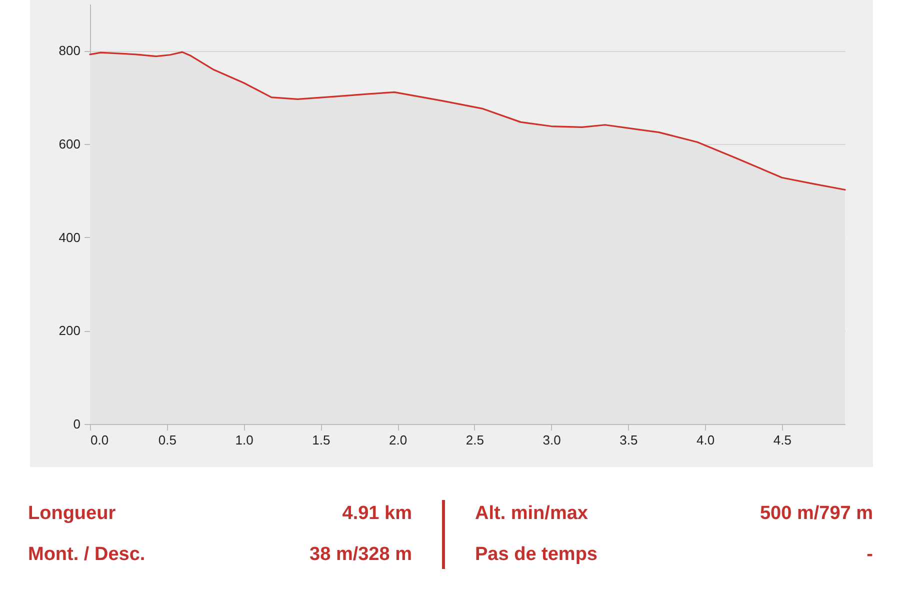  What do you see at coordinates (629, 440) in the screenshot?
I see `x-tick-label: 3.5` at bounding box center [629, 440].